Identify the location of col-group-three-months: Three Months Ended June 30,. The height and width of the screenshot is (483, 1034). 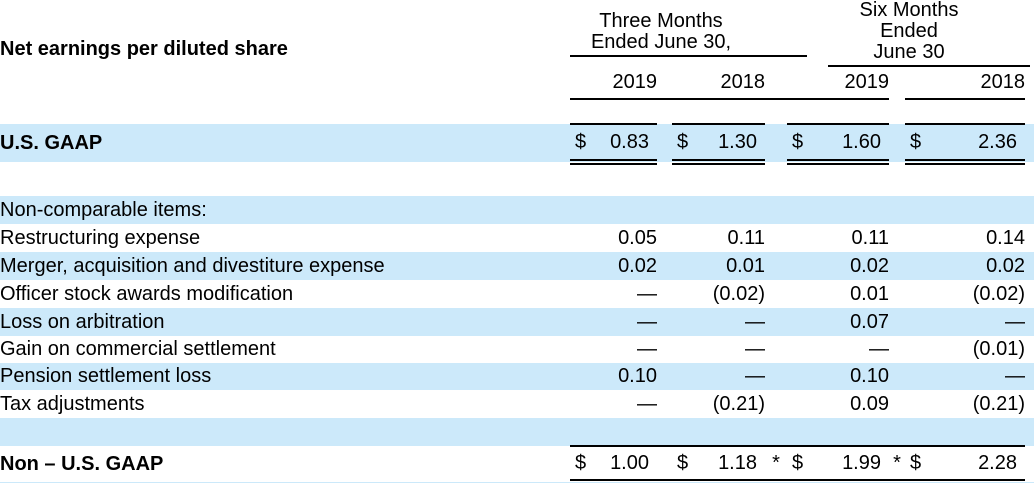
(688, 33).